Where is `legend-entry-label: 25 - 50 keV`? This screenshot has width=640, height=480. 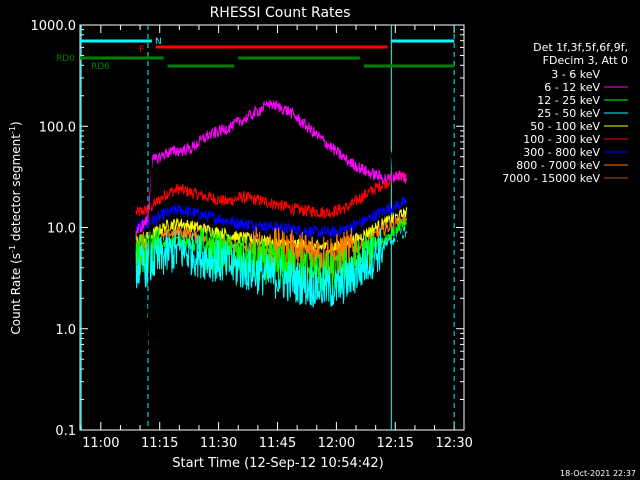 legend-entry-label: 25 - 50 keV is located at coordinates (568, 113).